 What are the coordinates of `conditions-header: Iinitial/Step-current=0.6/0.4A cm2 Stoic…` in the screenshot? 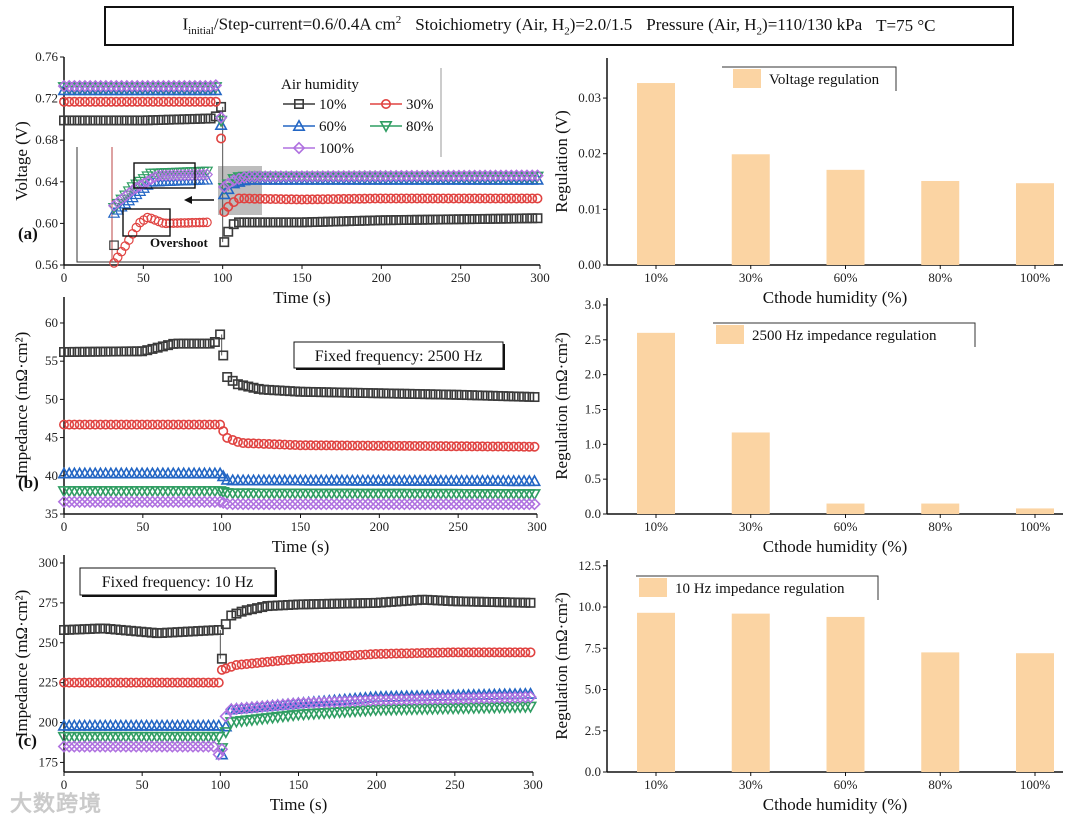 It's located at (559, 26).